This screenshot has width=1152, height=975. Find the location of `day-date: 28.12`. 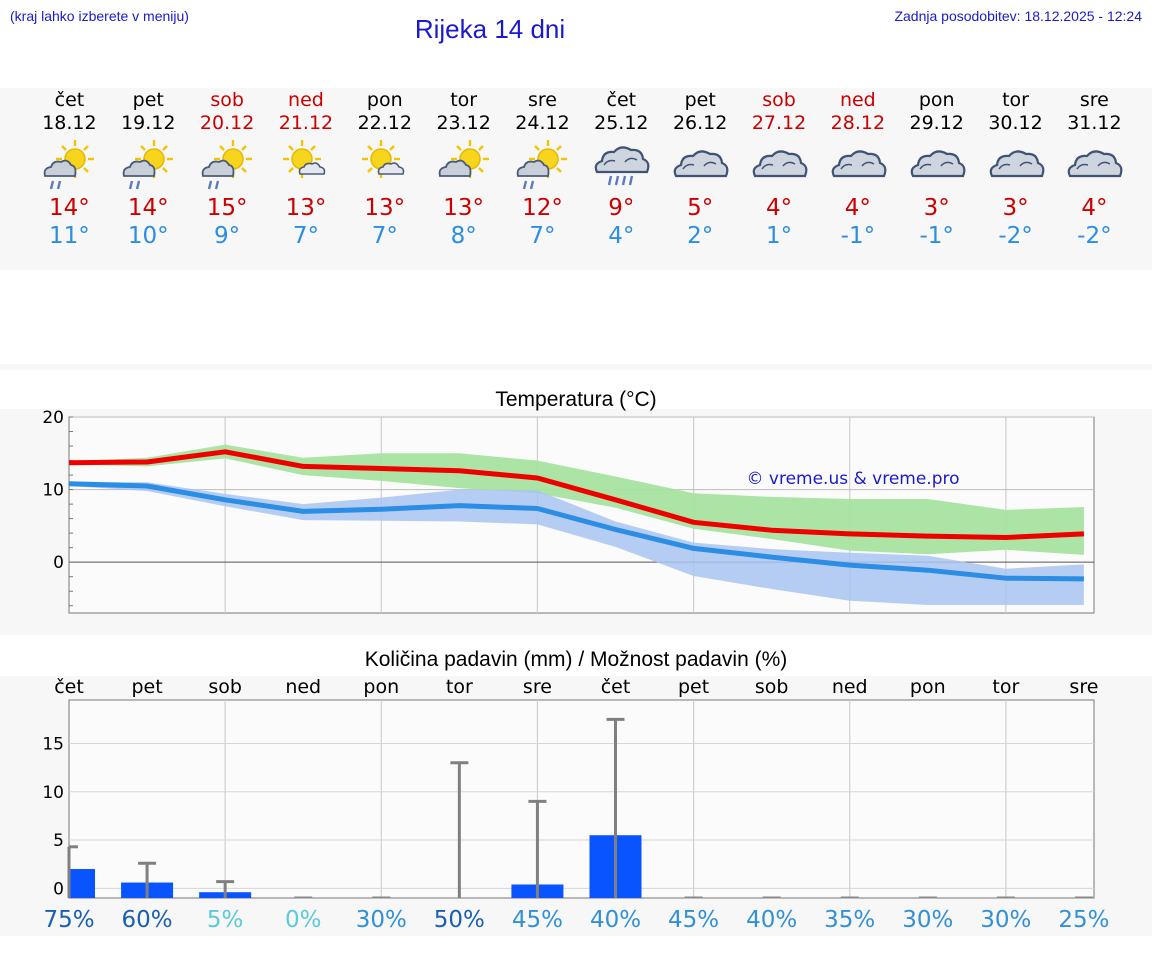

day-date: 28.12 is located at coordinates (858, 123).